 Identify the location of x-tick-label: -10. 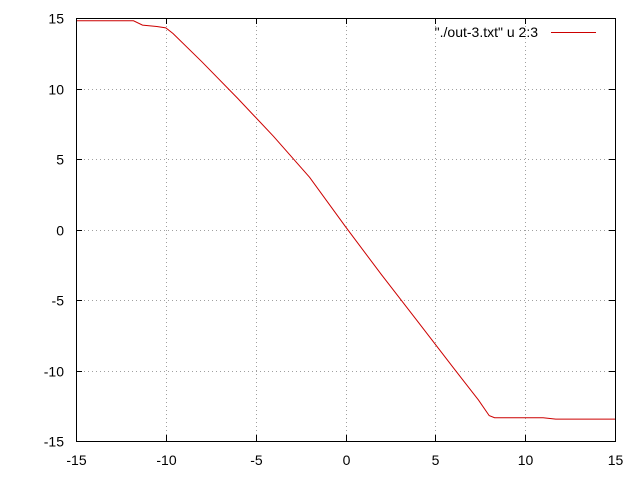
(166, 460).